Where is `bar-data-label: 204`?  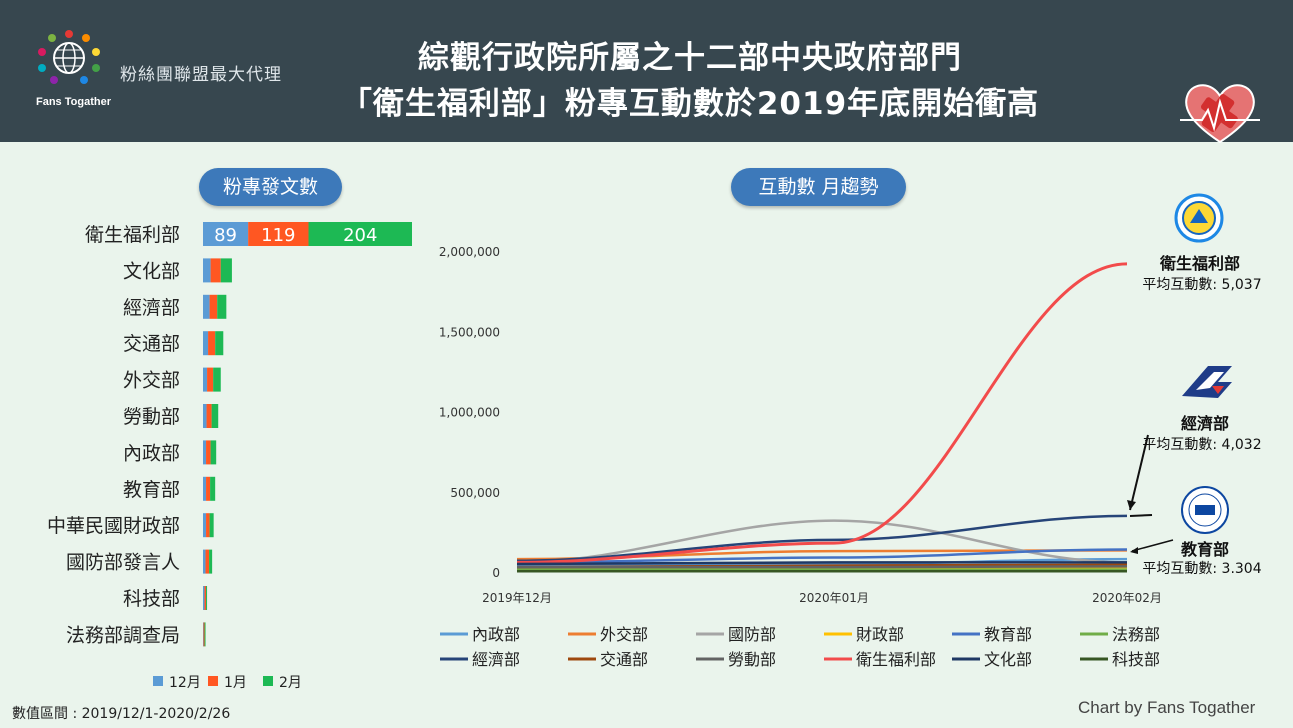 bar-data-label: 204 is located at coordinates (360, 235).